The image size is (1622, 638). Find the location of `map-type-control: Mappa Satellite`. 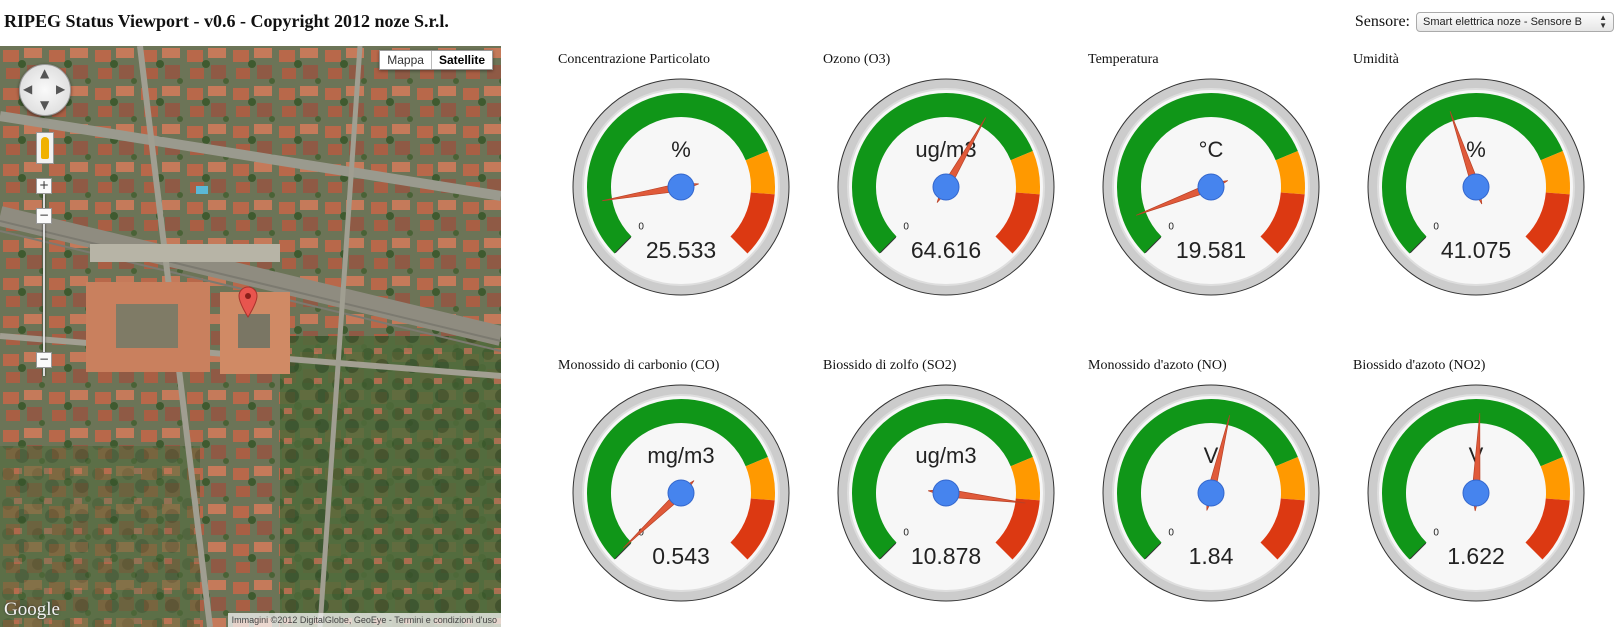

map-type-control: Mappa Satellite is located at coordinates (436, 60).